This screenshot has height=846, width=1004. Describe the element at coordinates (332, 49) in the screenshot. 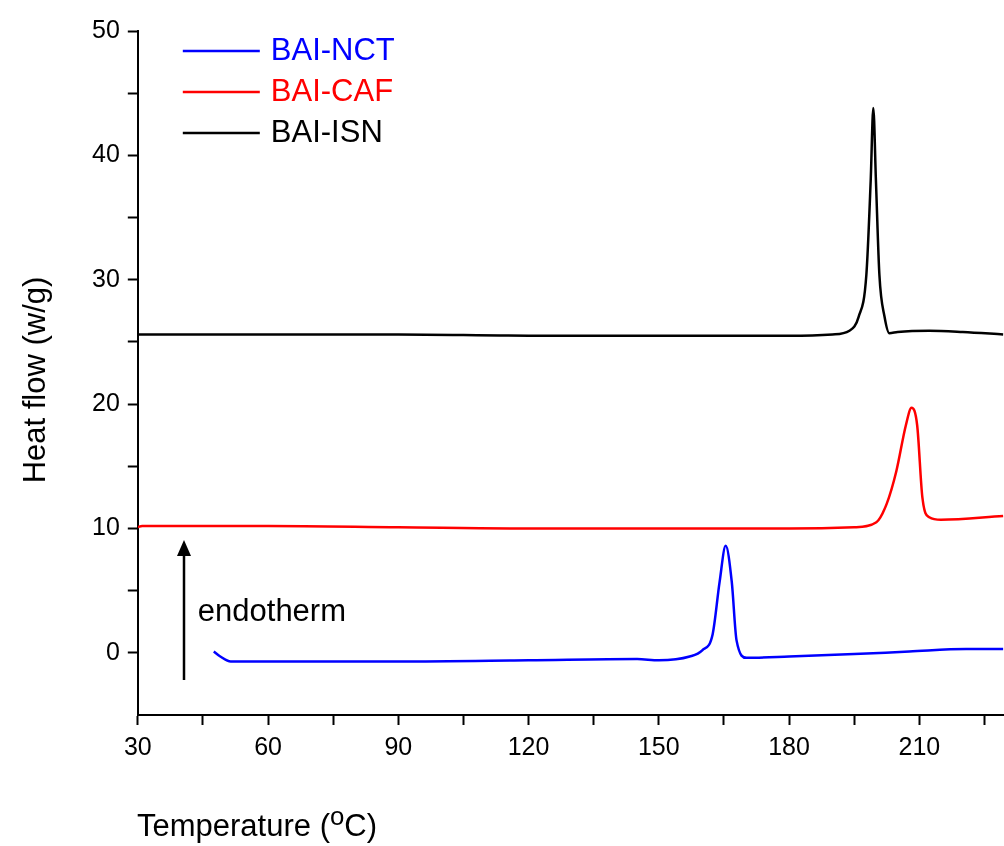

I see `legend-label: BAI-NCT` at that location.